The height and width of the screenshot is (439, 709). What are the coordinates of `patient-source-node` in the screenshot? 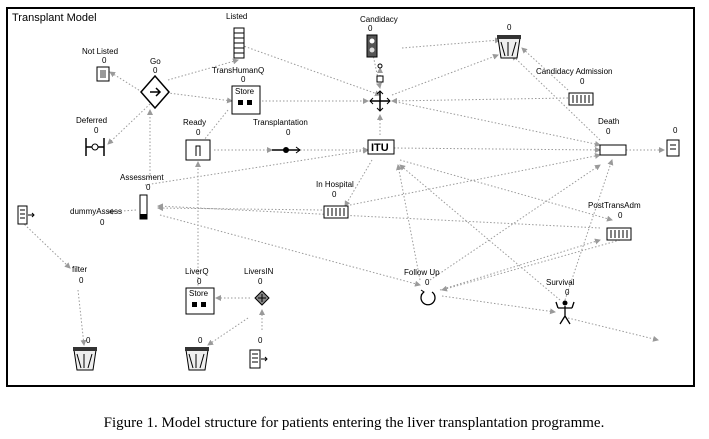 It's located at (26, 215).